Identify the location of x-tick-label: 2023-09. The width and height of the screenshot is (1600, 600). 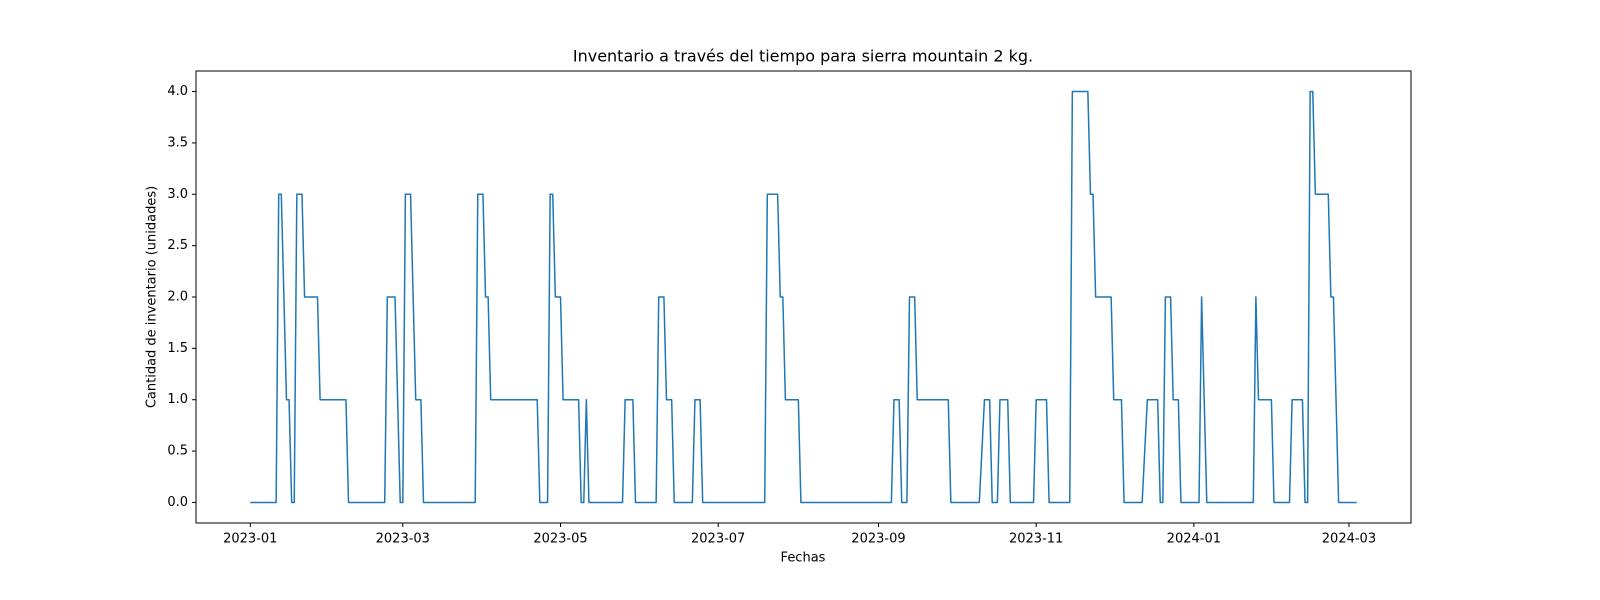
(878, 539).